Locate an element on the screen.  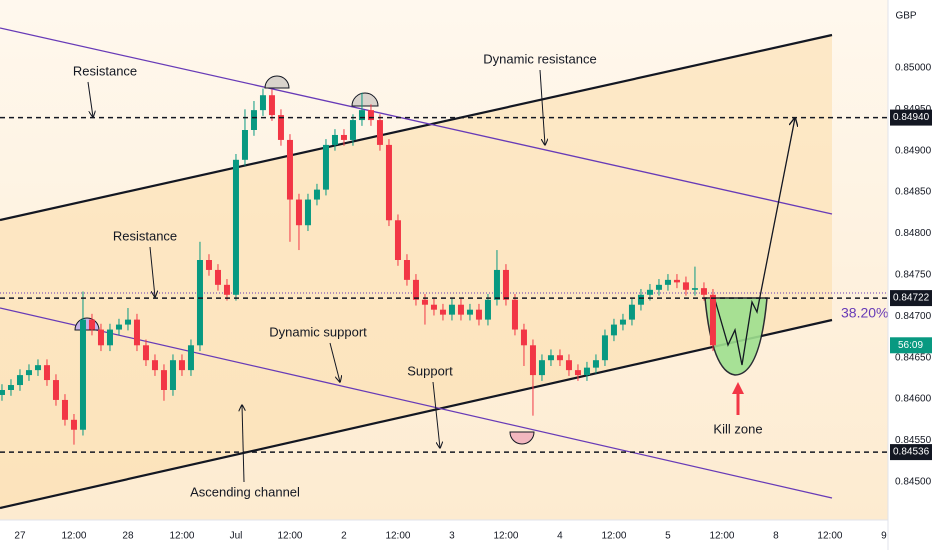
annotation: Dynamic support is located at coordinates (318, 331).